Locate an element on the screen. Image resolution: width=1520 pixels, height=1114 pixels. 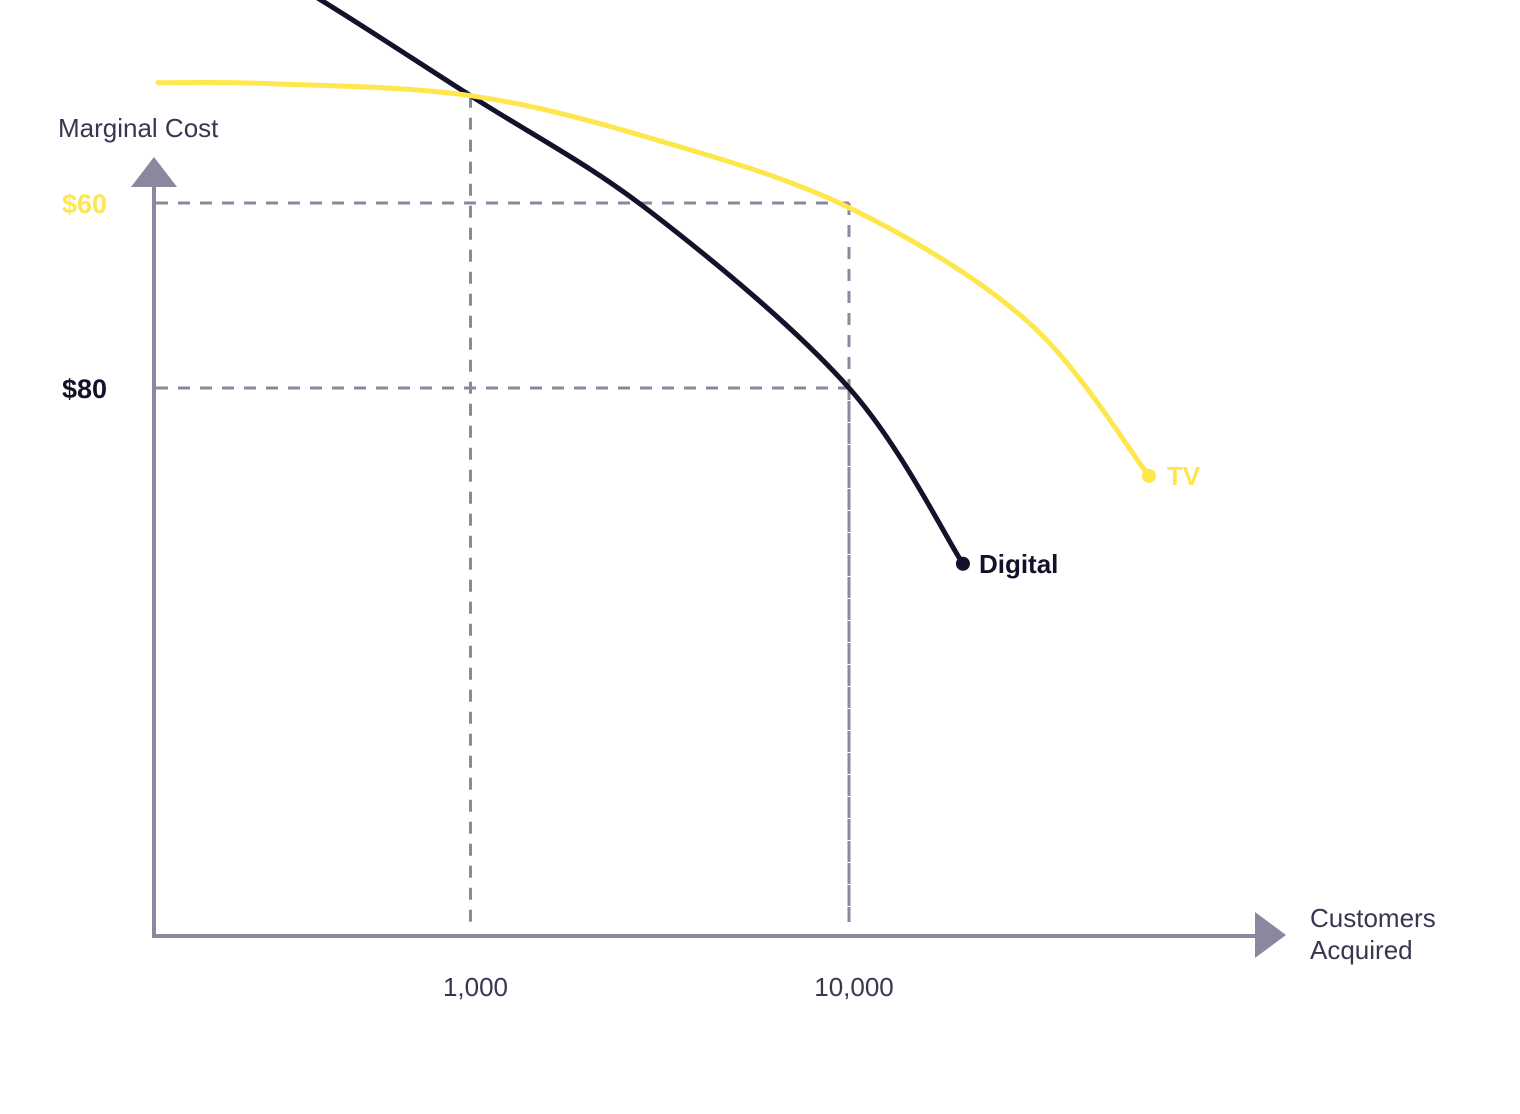
series-endpoint-tv is located at coordinates (1148, 475).